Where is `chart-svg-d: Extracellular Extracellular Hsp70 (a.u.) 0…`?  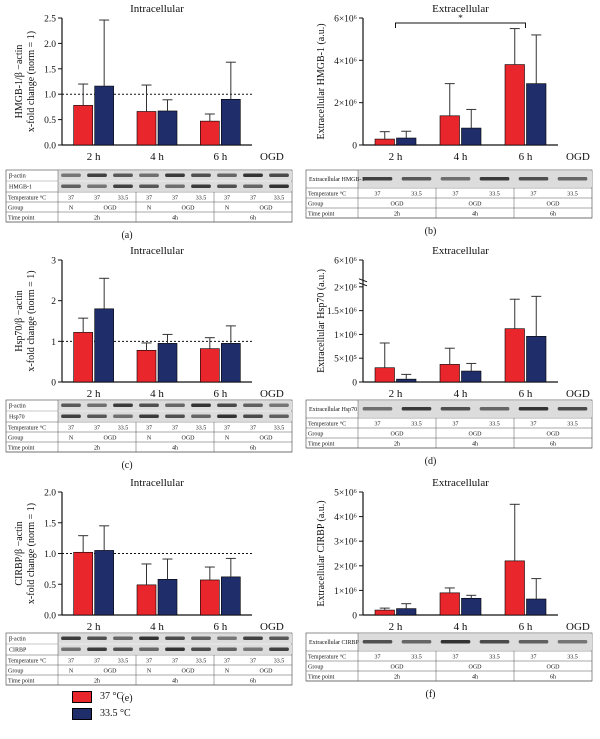
chart-svg-d: Extracellular Extracellular Hsp70 (a.u.) 0… is located at coordinates (449, 356).